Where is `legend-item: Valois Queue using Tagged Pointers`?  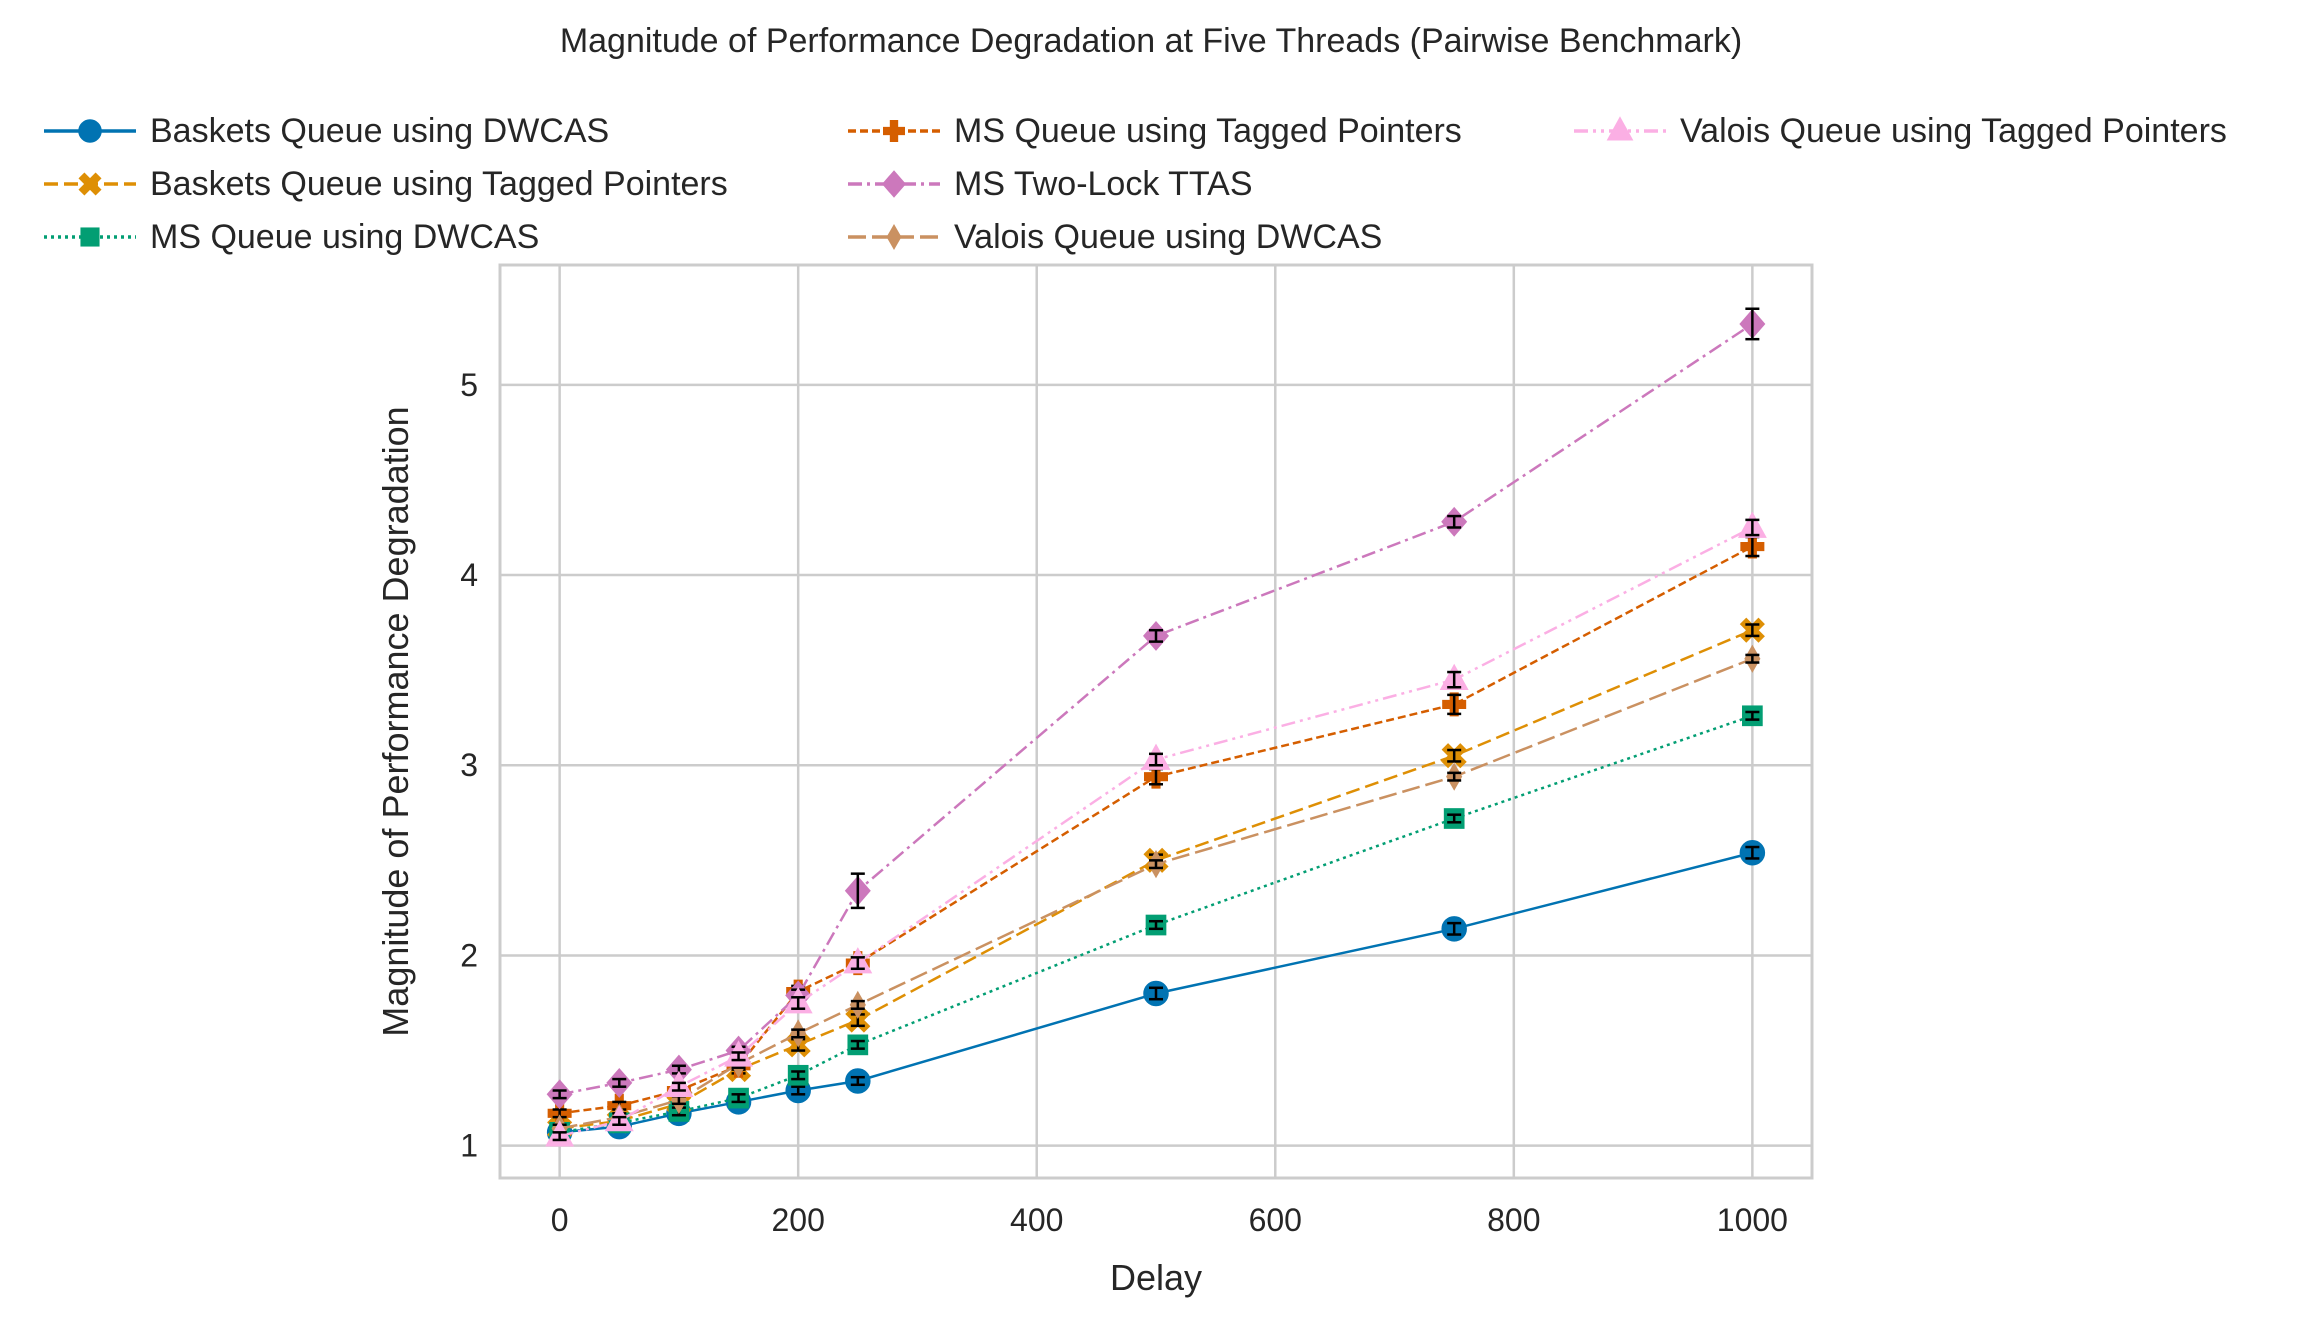 legend-item: Valois Queue using Tagged Pointers is located at coordinates (1898, 131).